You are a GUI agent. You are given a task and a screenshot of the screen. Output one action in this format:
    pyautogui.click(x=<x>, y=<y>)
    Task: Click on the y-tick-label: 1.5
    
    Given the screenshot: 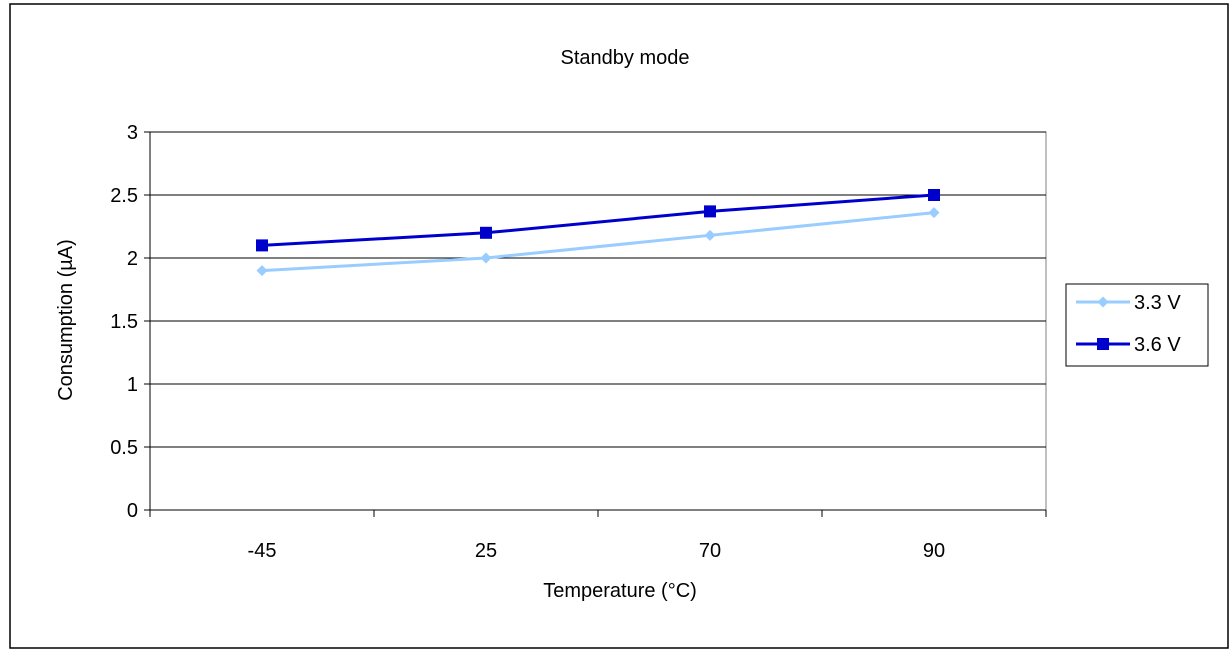 What is the action you would take?
    pyautogui.click(x=124, y=322)
    